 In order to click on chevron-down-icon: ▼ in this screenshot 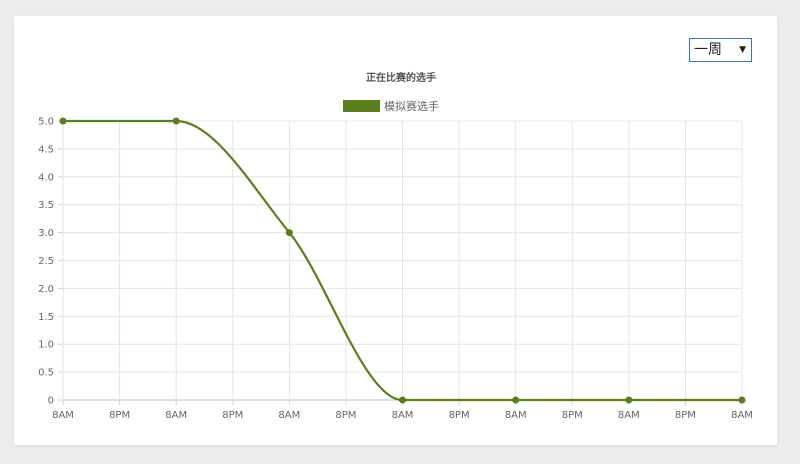, I will do `click(742, 50)`.